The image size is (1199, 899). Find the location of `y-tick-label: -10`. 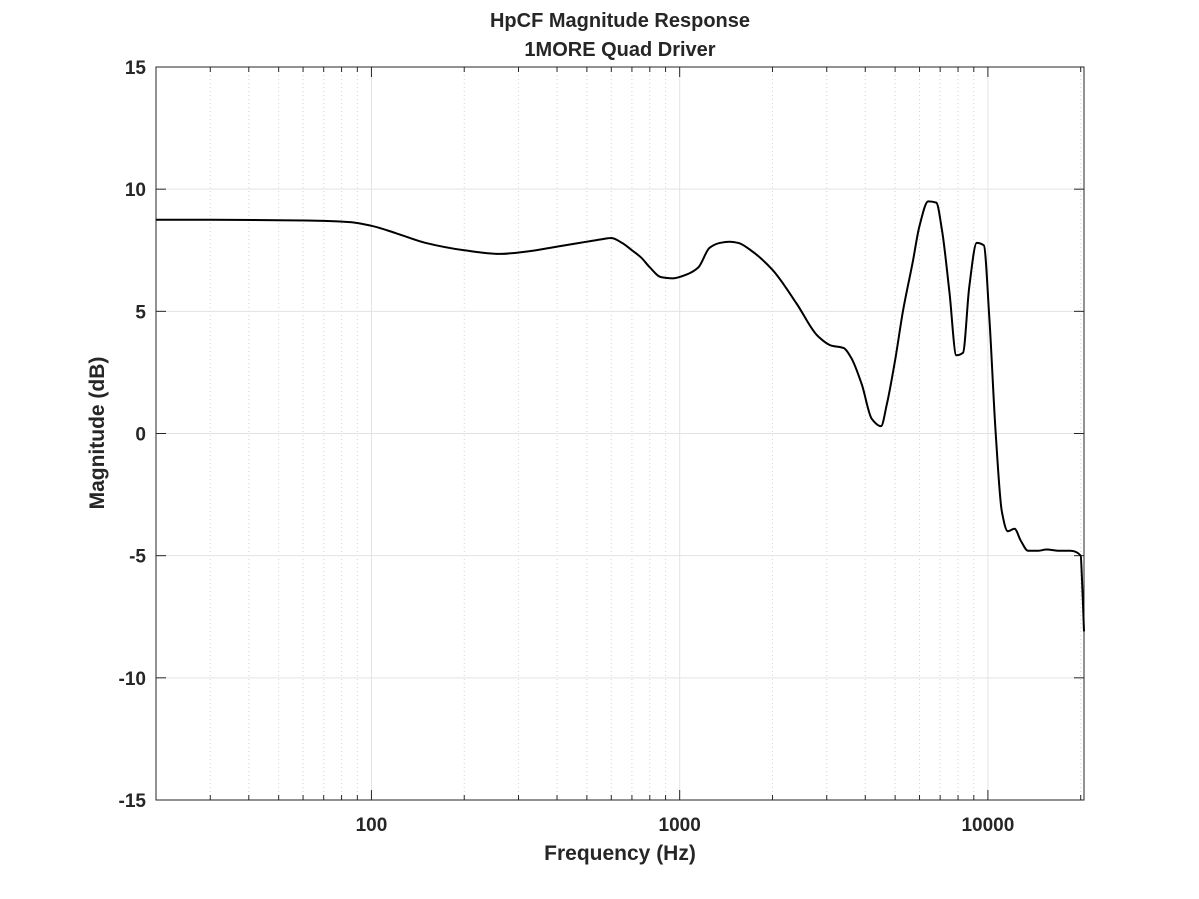

y-tick-label: -10 is located at coordinates (132, 679).